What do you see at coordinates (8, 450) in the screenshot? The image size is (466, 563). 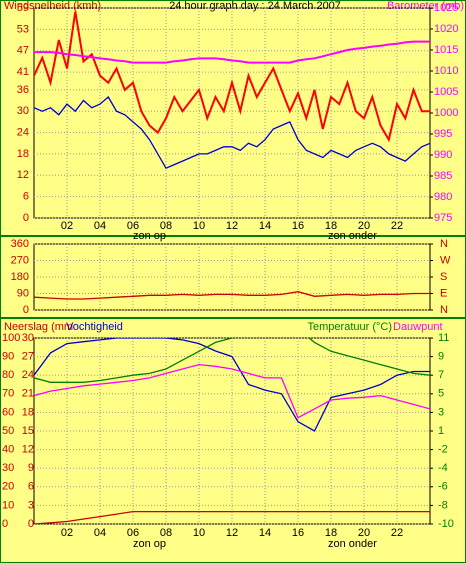 I see `y-tick-label: 40` at bounding box center [8, 450].